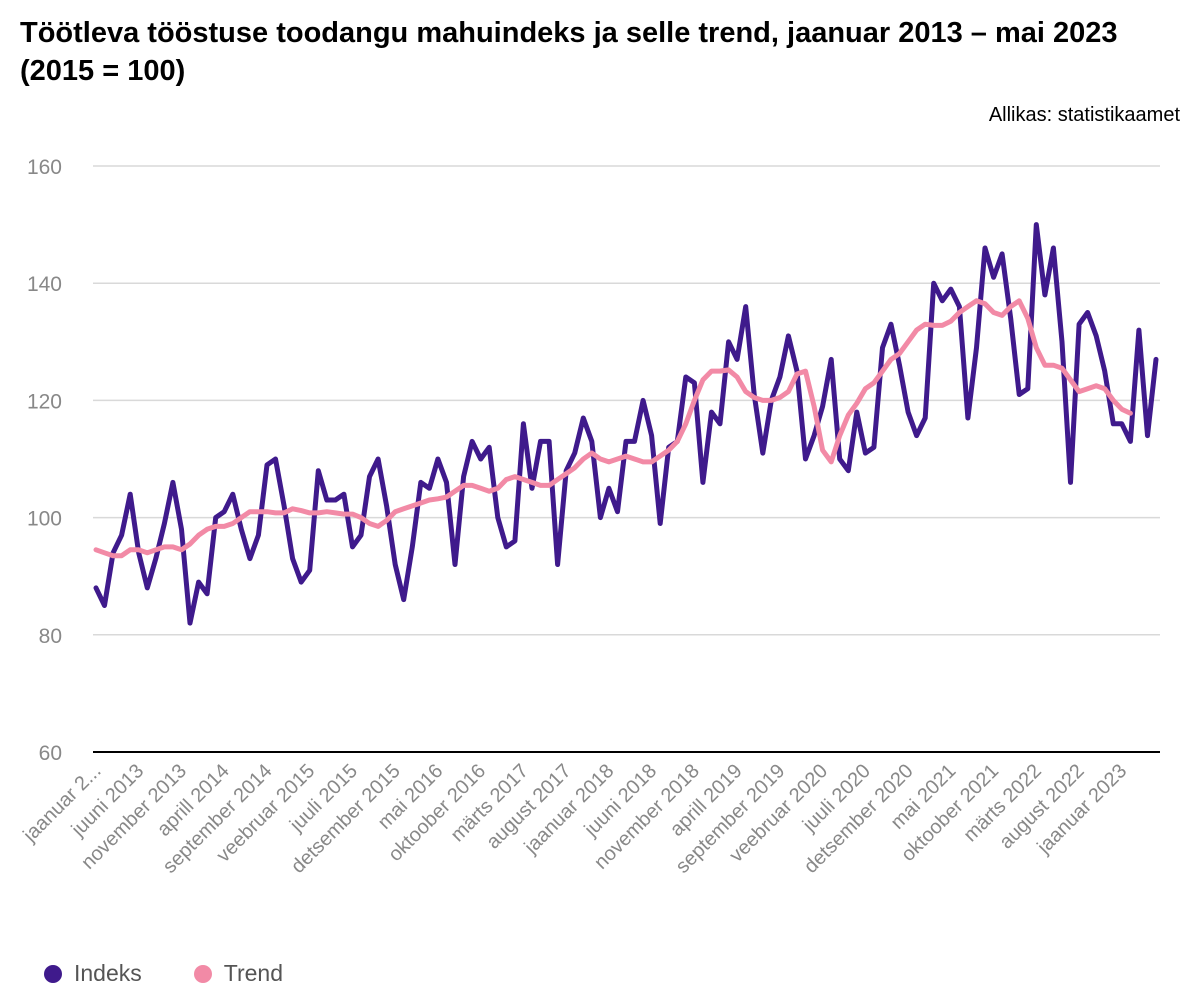 This screenshot has width=1200, height=1000. What do you see at coordinates (1084, 115) in the screenshot?
I see `source-label: Allikas: statistikaamet` at bounding box center [1084, 115].